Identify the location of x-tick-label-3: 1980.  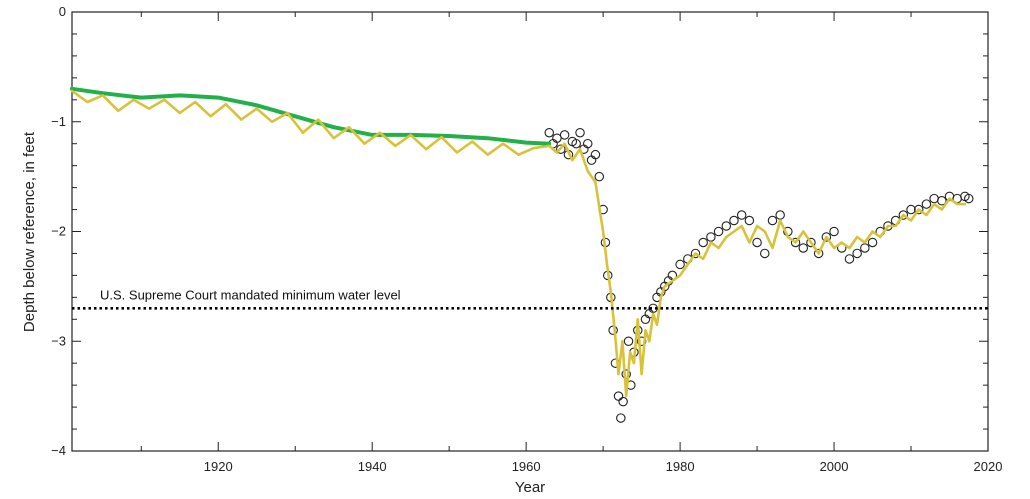
(680, 466).